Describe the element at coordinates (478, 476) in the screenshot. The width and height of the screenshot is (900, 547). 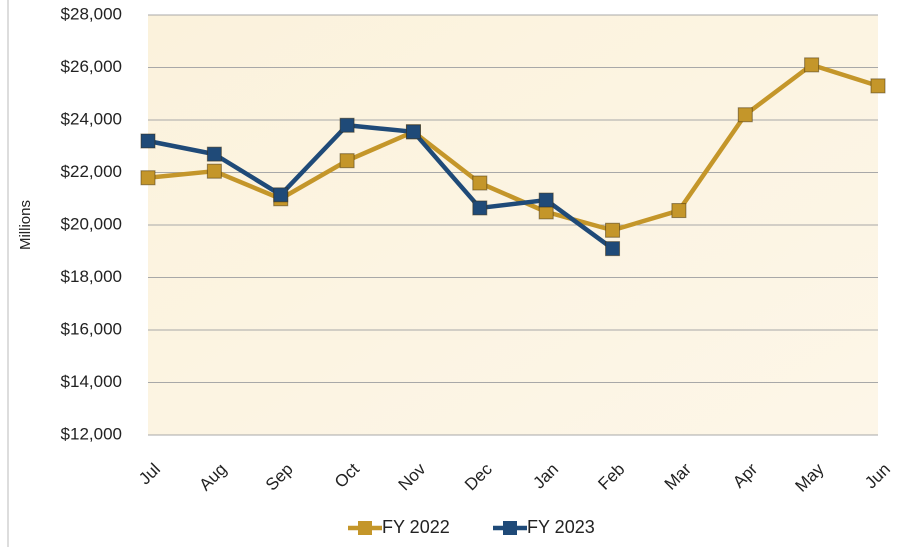
I see `x-tick-label: Dec` at that location.